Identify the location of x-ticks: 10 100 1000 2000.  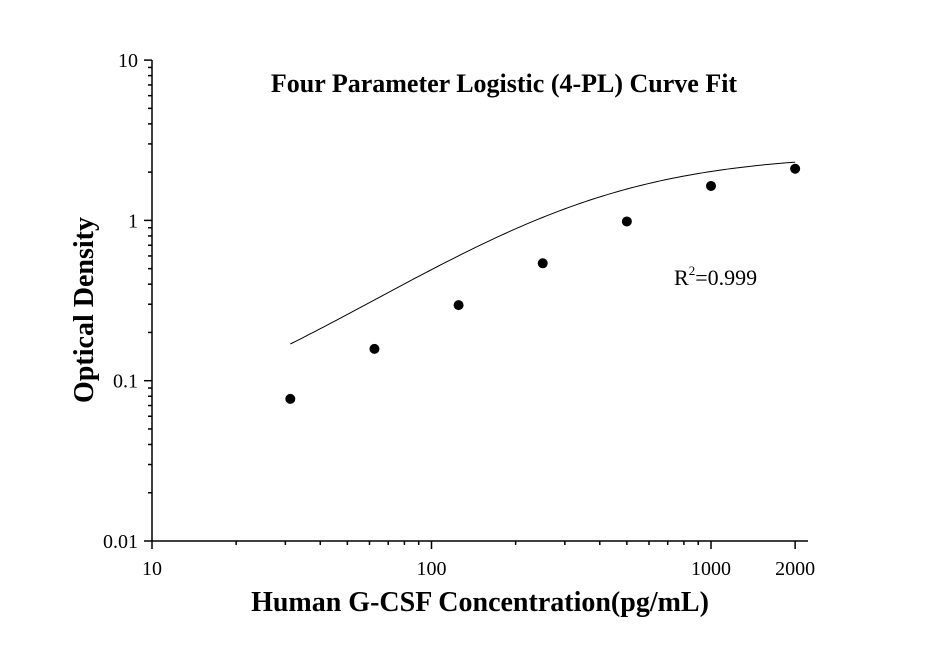
(478, 560).